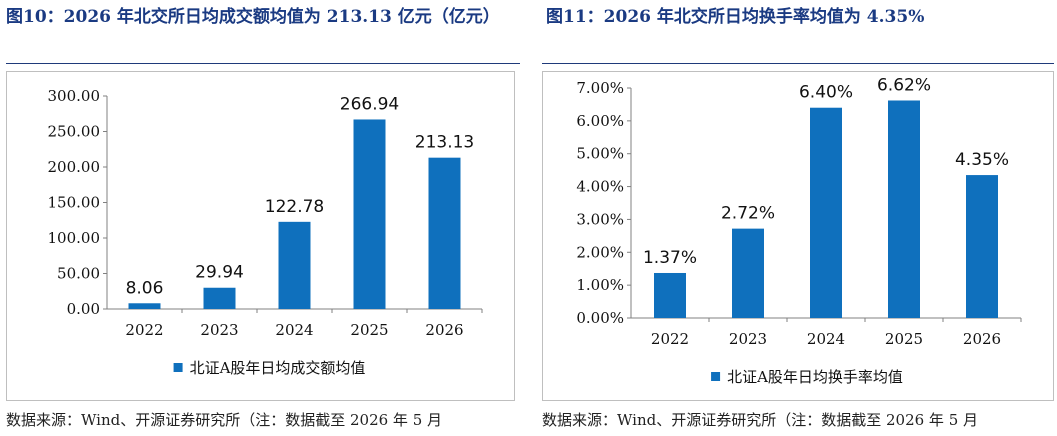  I want to click on data-label: 29.94, so click(219, 273).